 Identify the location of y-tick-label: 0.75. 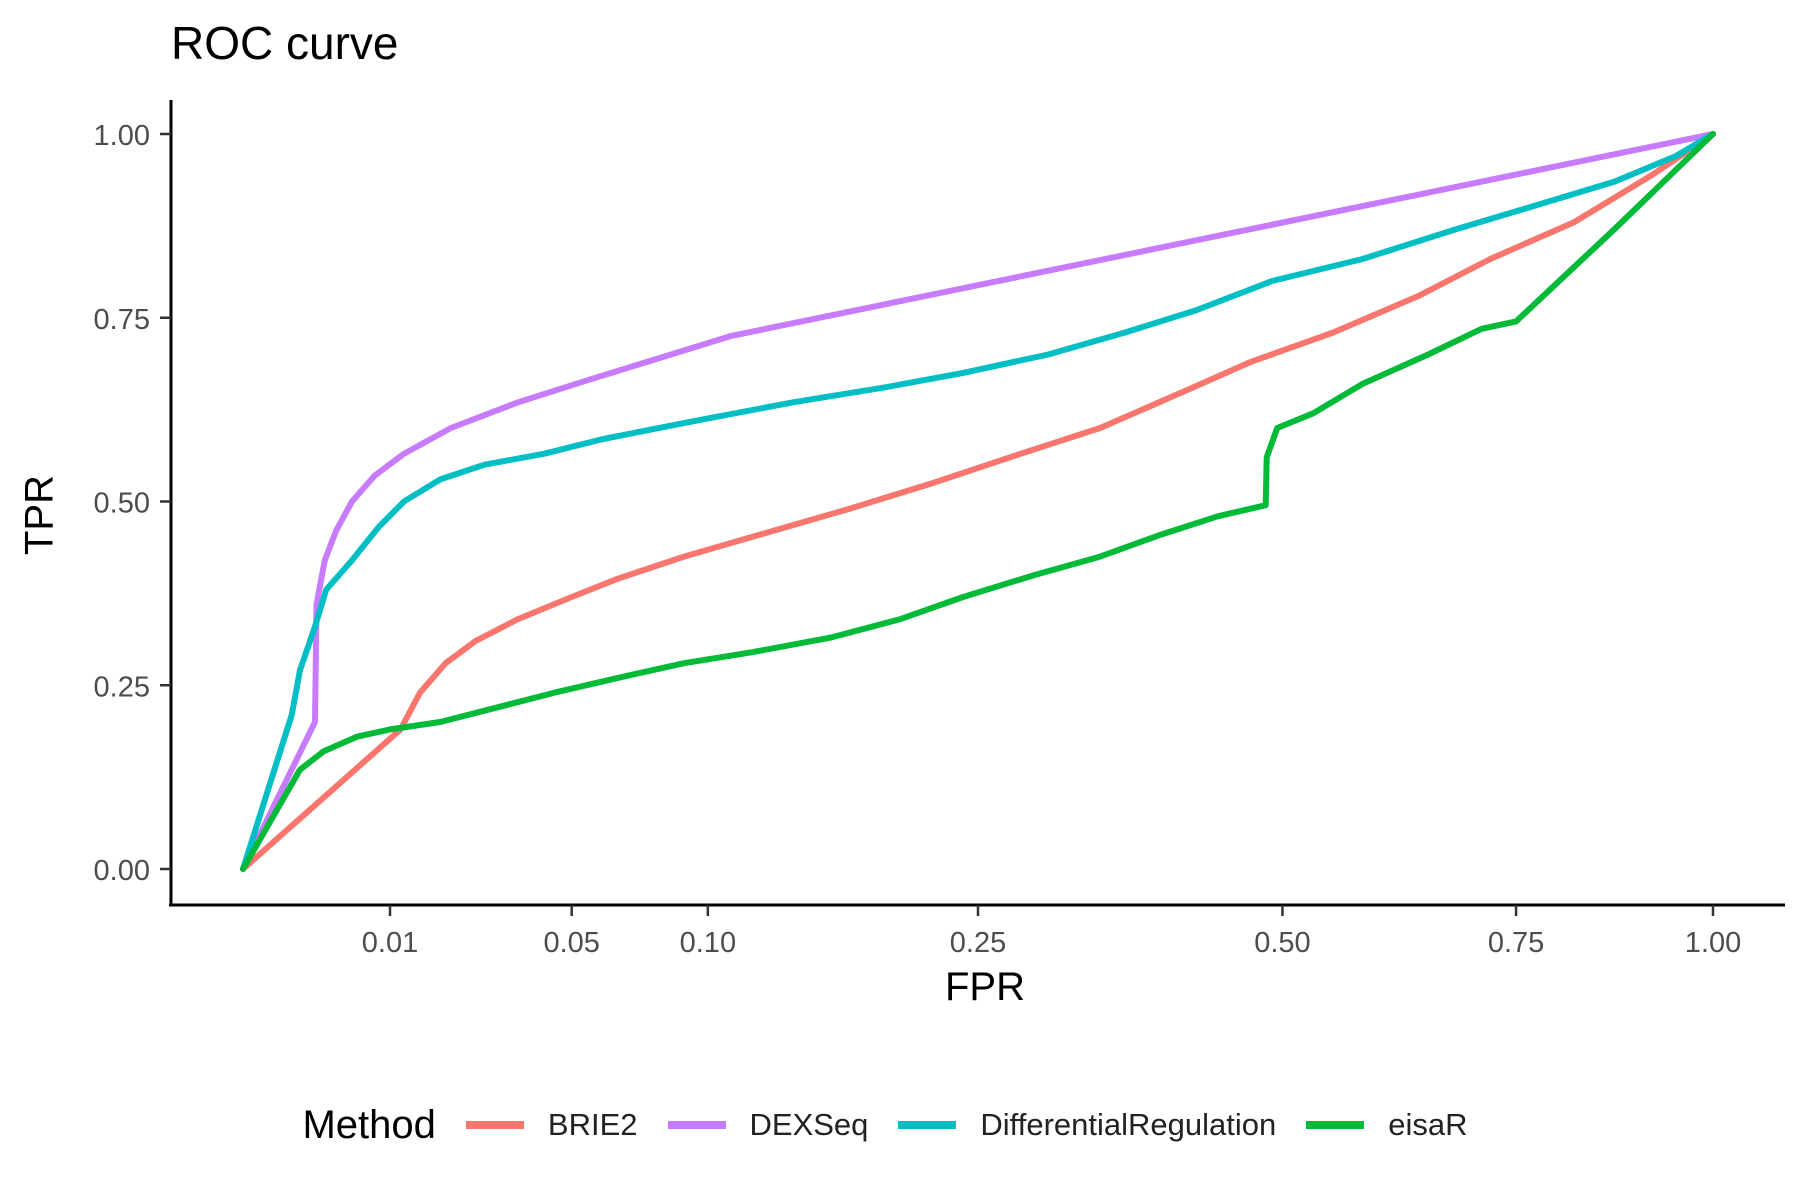
(122, 320).